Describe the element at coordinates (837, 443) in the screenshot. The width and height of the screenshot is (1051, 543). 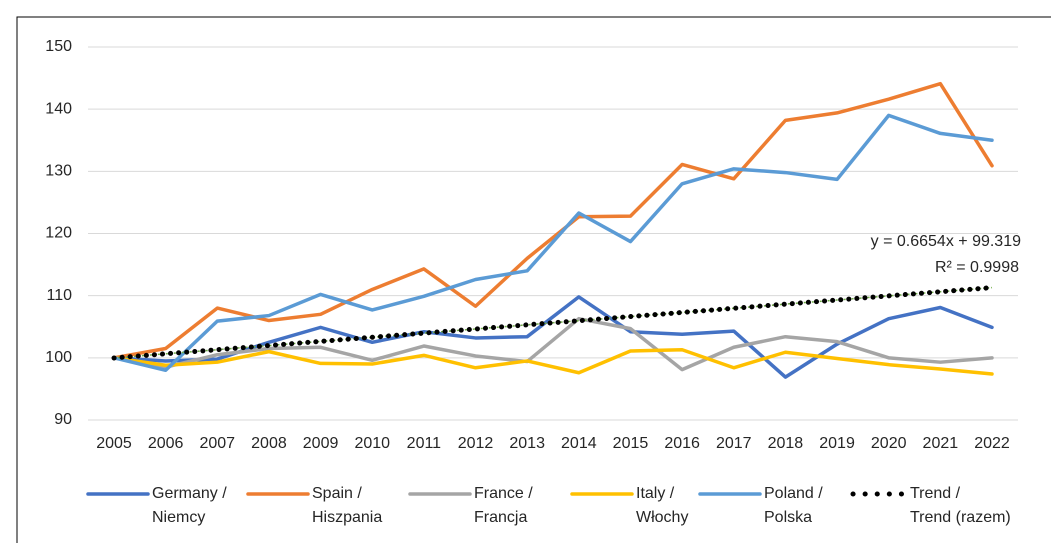
I see `x-tick-label: 2019` at that location.